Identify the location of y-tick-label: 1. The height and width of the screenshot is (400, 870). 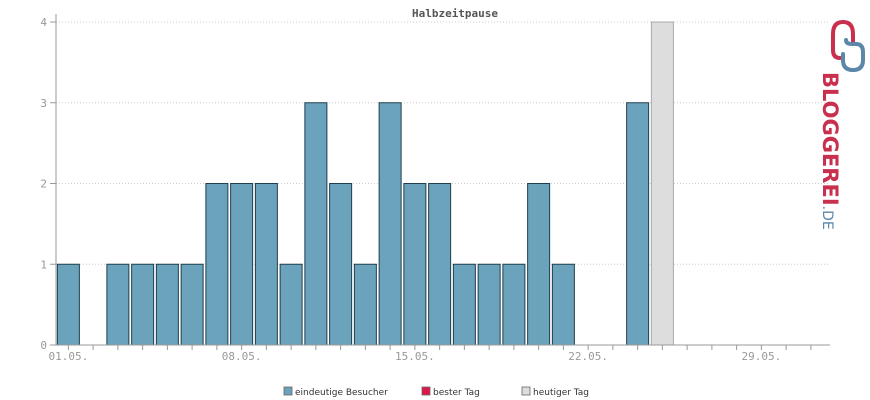
(43, 264).